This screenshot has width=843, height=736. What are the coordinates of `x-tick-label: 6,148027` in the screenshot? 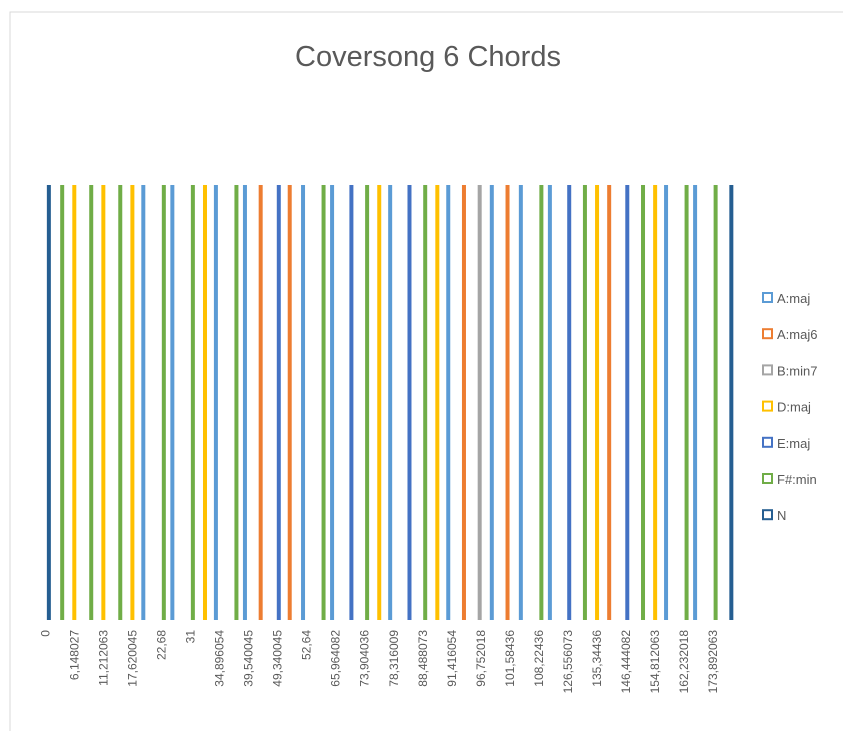 It's located at (74, 655).